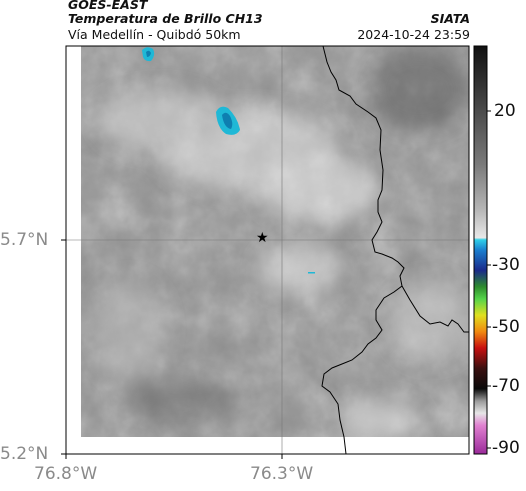  Describe the element at coordinates (165, 18) in the screenshot. I see `product-title: Temperatura de Brillo CH13` at that location.